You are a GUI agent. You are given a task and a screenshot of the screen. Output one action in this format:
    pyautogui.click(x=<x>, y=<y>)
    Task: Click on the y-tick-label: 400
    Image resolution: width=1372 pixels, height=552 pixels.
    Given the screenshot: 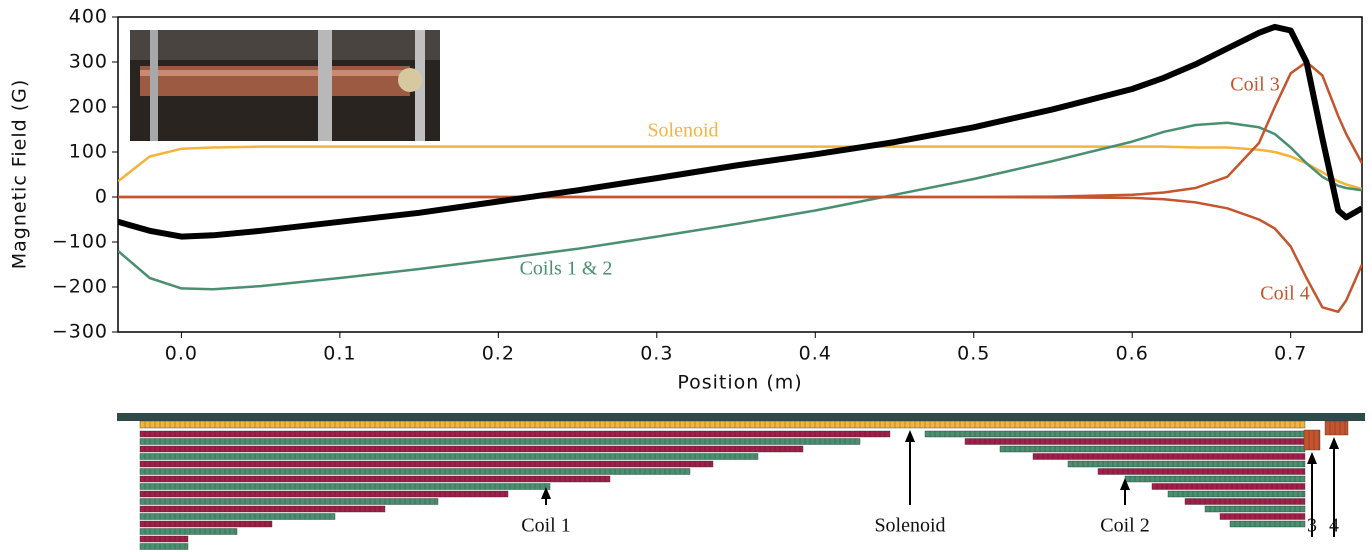 What is the action you would take?
    pyautogui.click(x=88, y=17)
    